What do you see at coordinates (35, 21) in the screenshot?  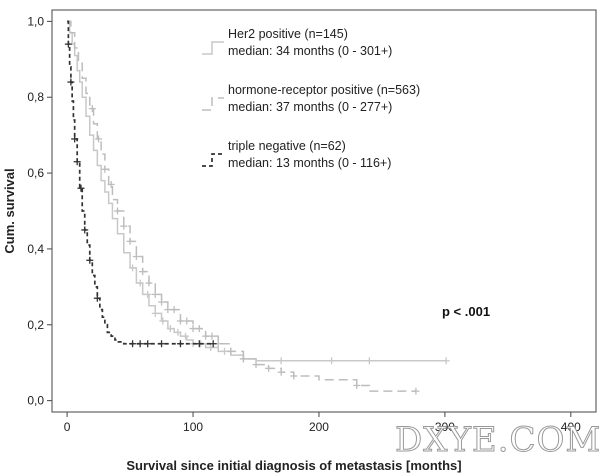 I see `y-tick-label: 1,0` at bounding box center [35, 21].